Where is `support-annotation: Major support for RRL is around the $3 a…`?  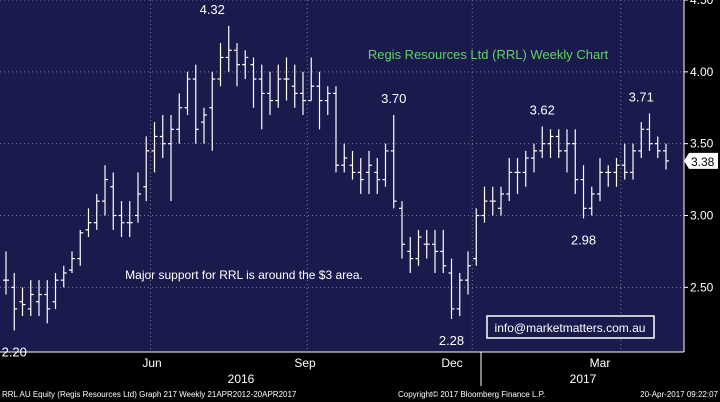 support-annotation: Major support for RRL is around the $3 a… is located at coordinates (244, 275).